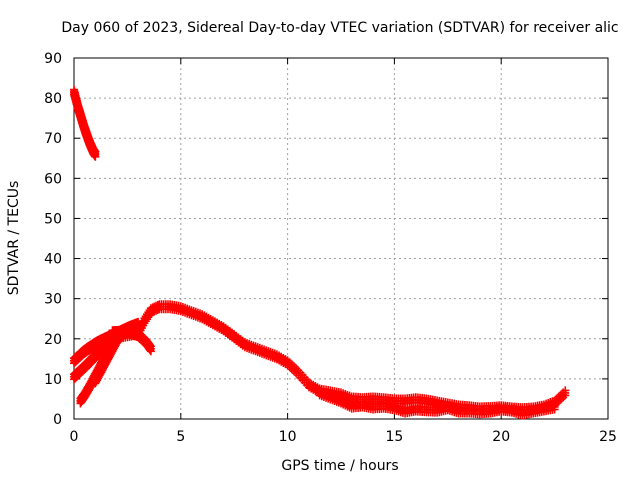 The image size is (640, 480). Describe the element at coordinates (288, 437) in the screenshot. I see `x-tick-label: 10` at that location.